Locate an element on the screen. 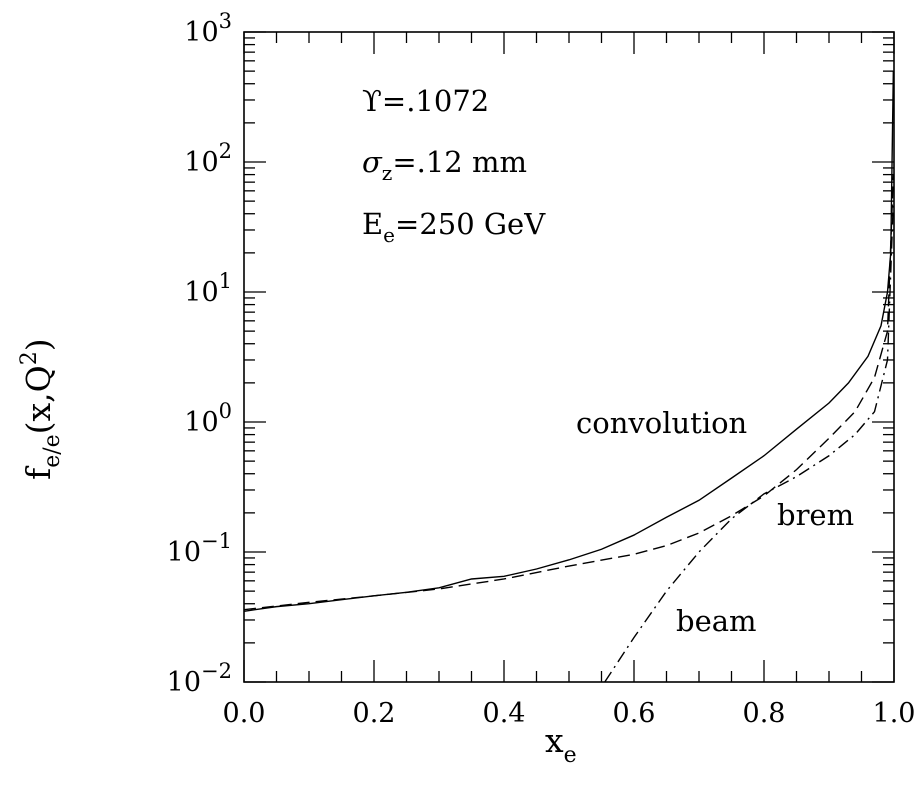 Image resolution: width=919 pixels, height=788 pixels. y-tick-label: 10⁻² is located at coordinates (199, 678).